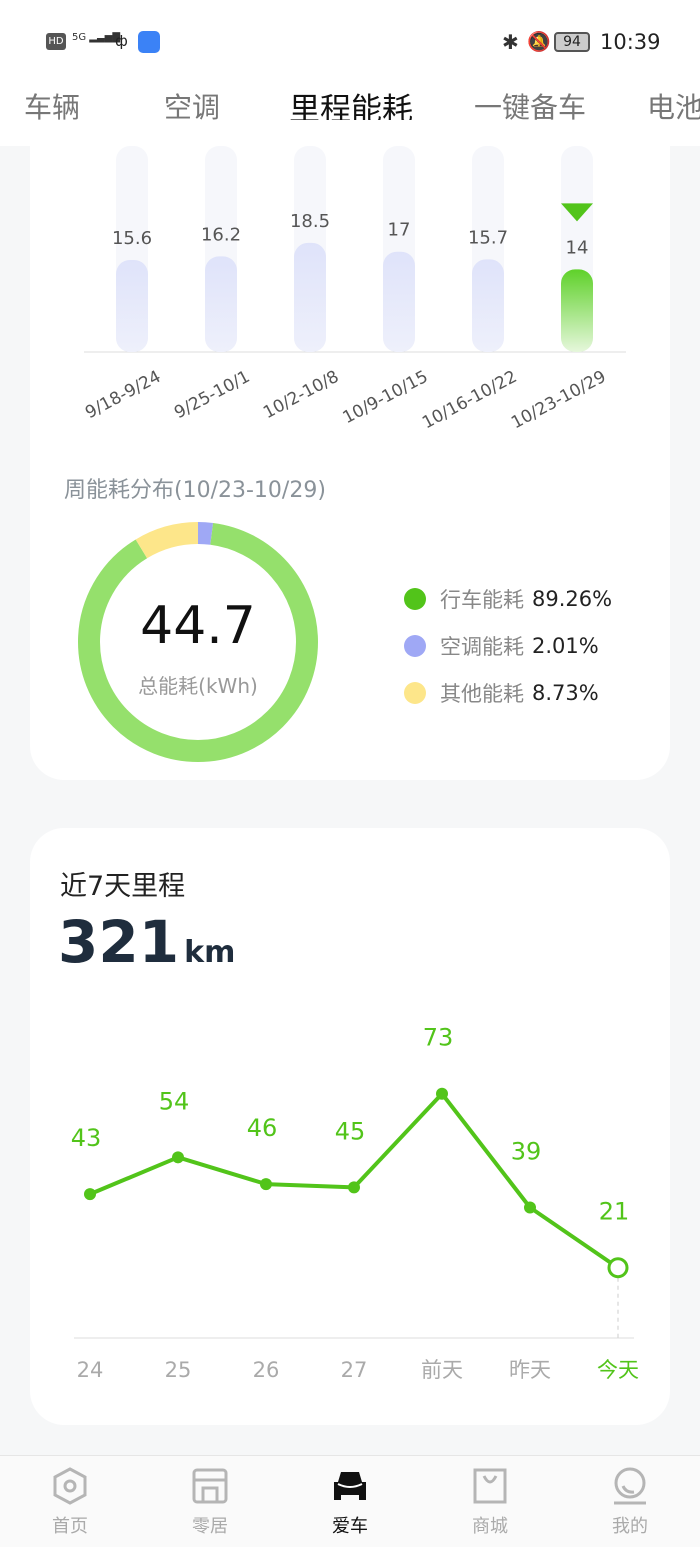 The image size is (700, 1547). Describe the element at coordinates (490, 1526) in the screenshot. I see `nav-label: 商城` at that location.